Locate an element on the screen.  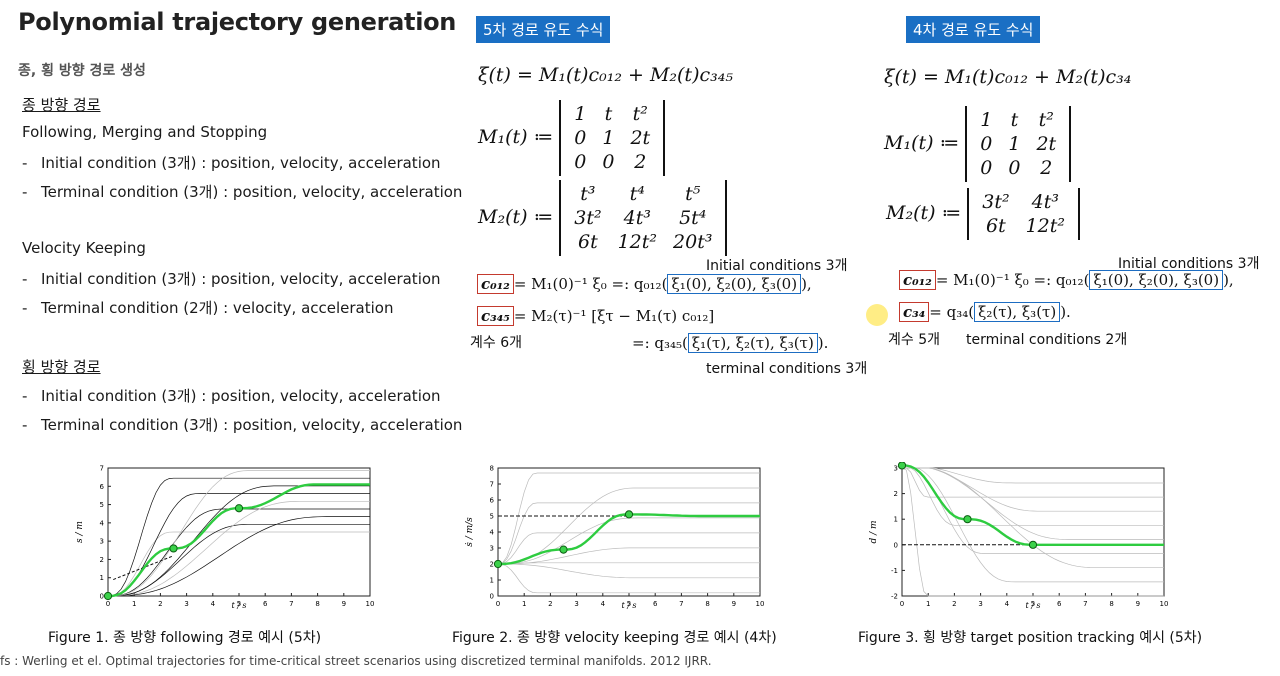
fifth-m2-block: M₂(t) ≔ t³ t⁴ t⁵ 3t² 4t³ 5t⁴ 6t 12t² 20t³ is located at coordinates (603, 218).